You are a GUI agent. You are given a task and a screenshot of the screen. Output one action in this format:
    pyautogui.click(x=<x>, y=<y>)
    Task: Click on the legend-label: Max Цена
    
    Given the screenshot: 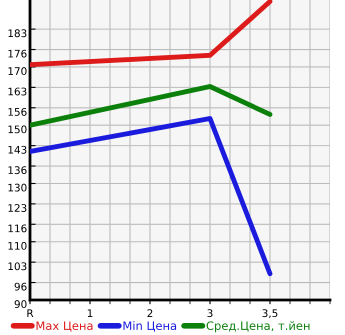 What is the action you would take?
    pyautogui.click(x=64, y=326)
    